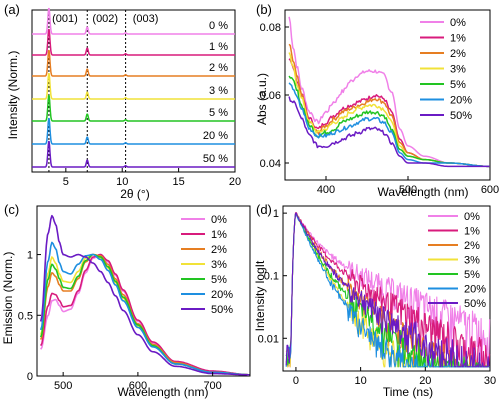  What do you see at coordinates (218, 47) in the screenshot?
I see `panel-a-series-label: 1 %` at bounding box center [218, 47].